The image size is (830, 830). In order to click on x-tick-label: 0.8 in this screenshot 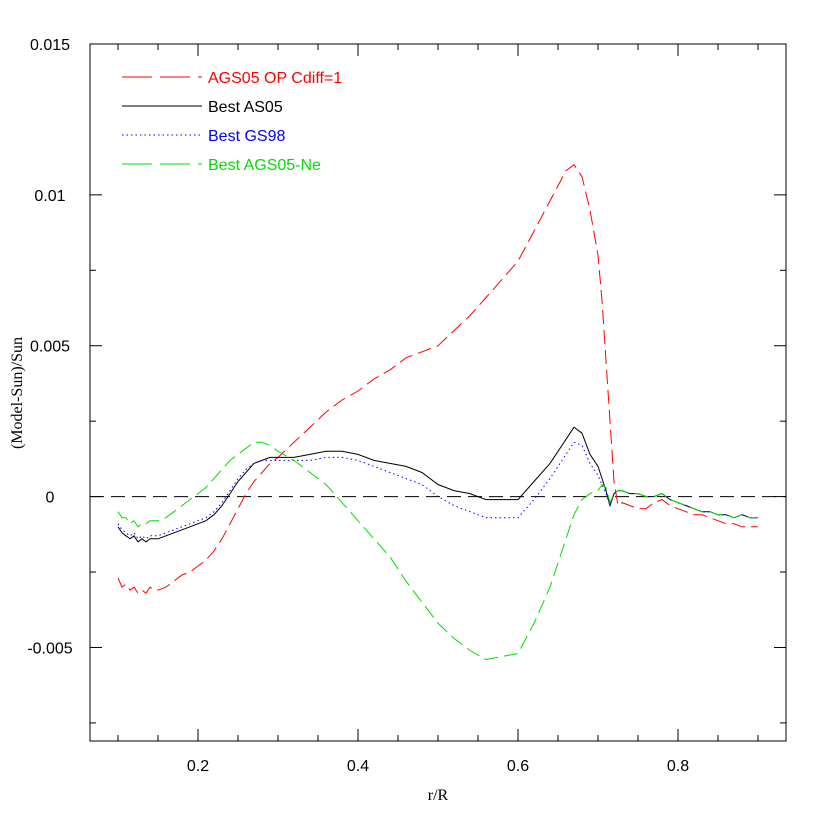, I will do `click(678, 766)`.